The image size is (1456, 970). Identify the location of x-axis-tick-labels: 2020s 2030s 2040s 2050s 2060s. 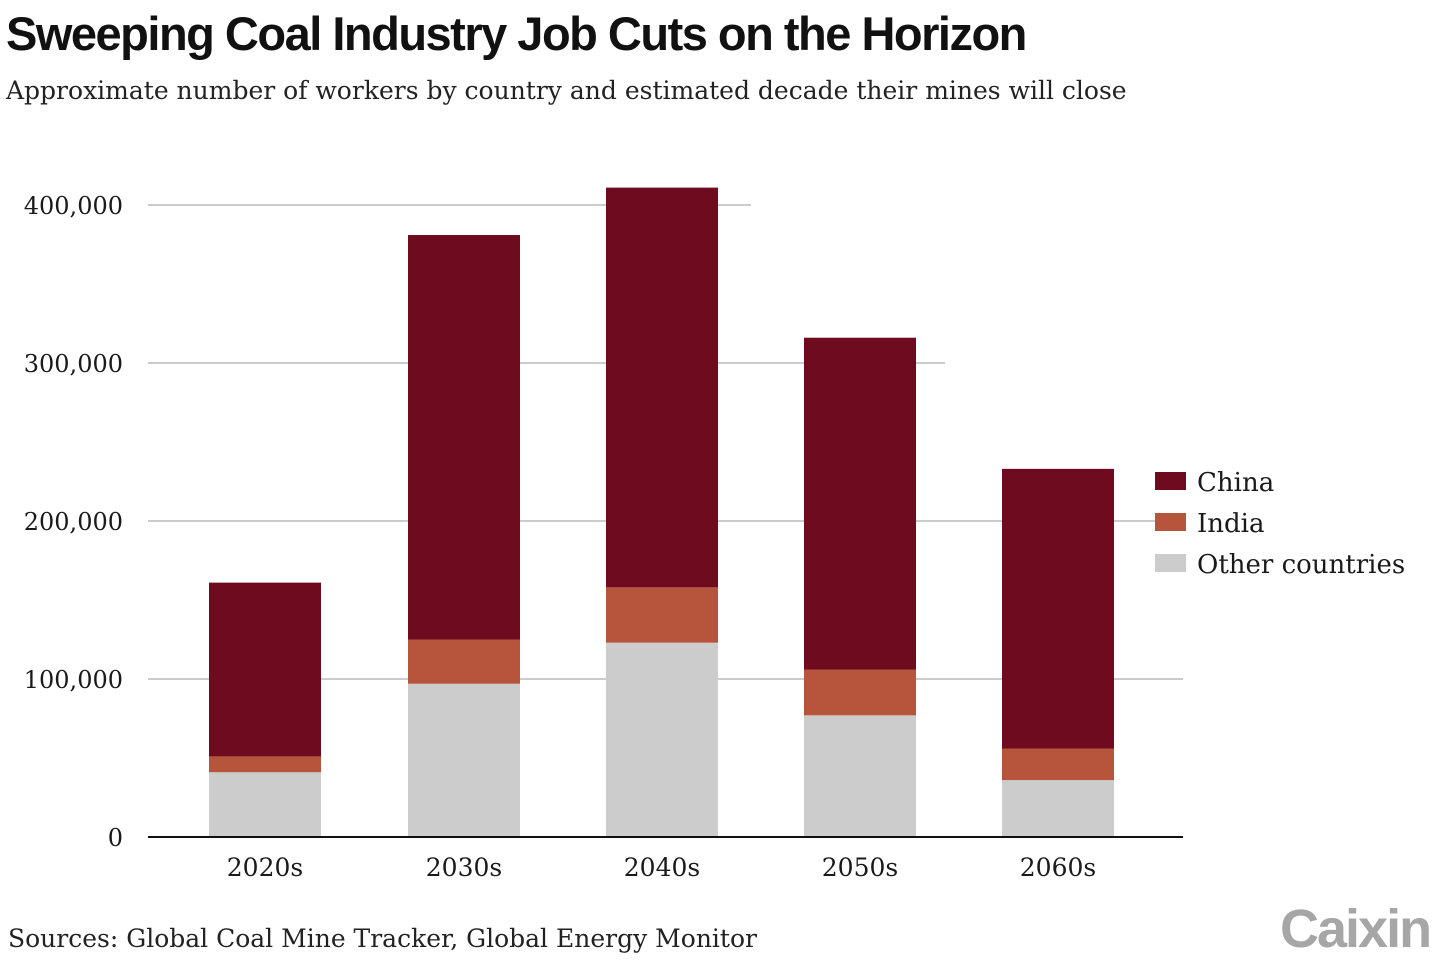
(661, 867).